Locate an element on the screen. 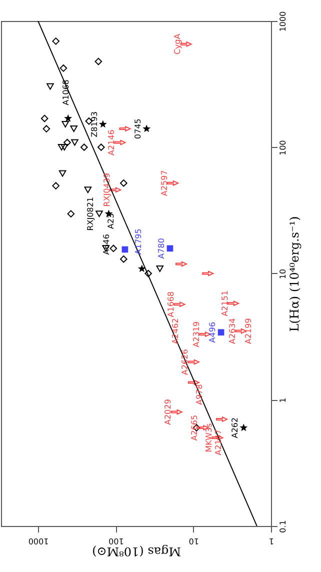 The image size is (321, 572). y-tick-label: 1 is located at coordinates (283, 400).